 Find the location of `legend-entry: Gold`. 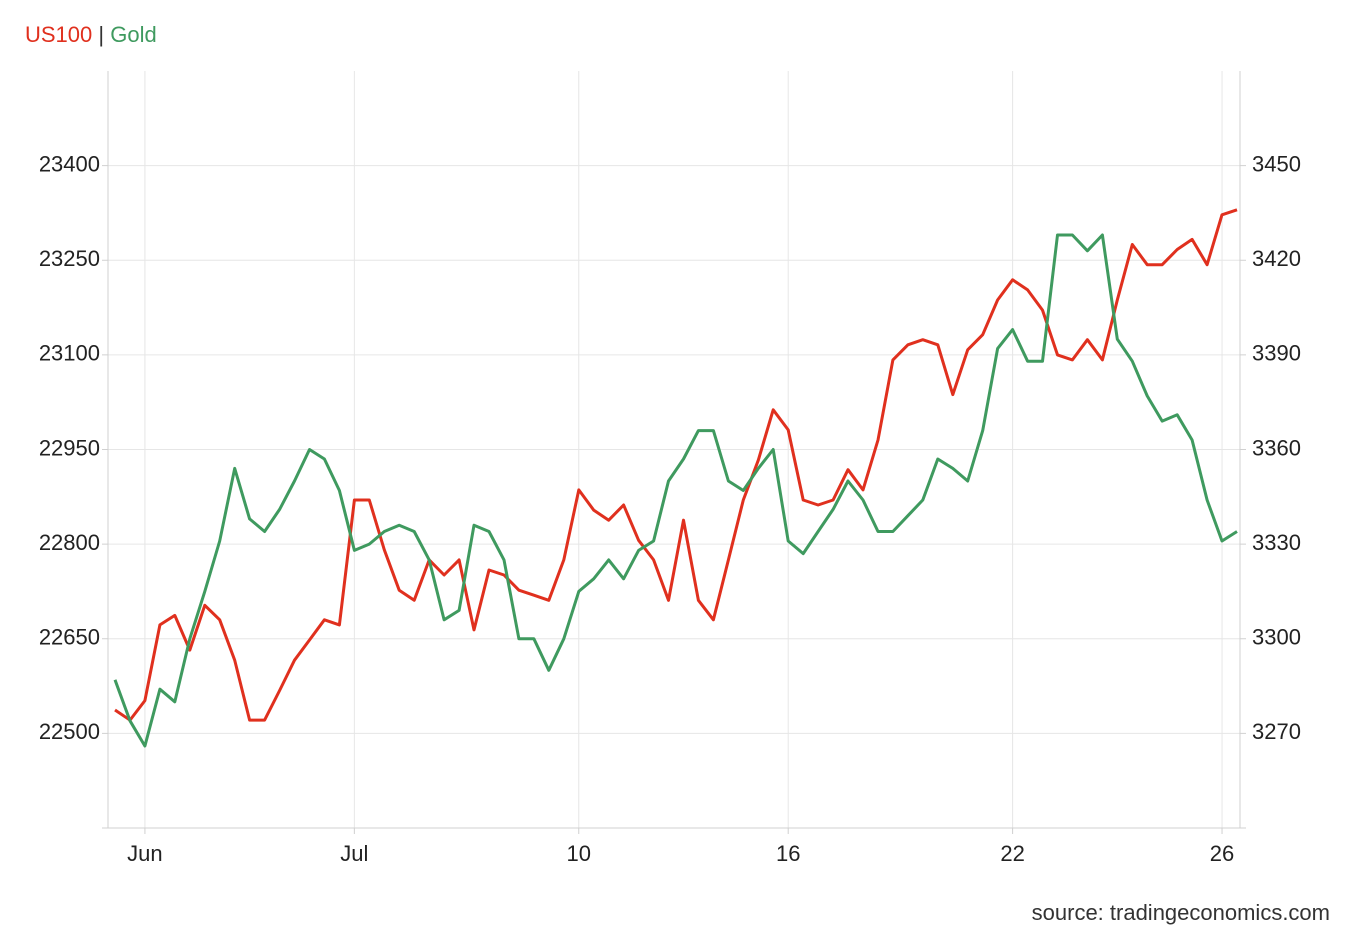

legend-entry: Gold is located at coordinates (133, 34).